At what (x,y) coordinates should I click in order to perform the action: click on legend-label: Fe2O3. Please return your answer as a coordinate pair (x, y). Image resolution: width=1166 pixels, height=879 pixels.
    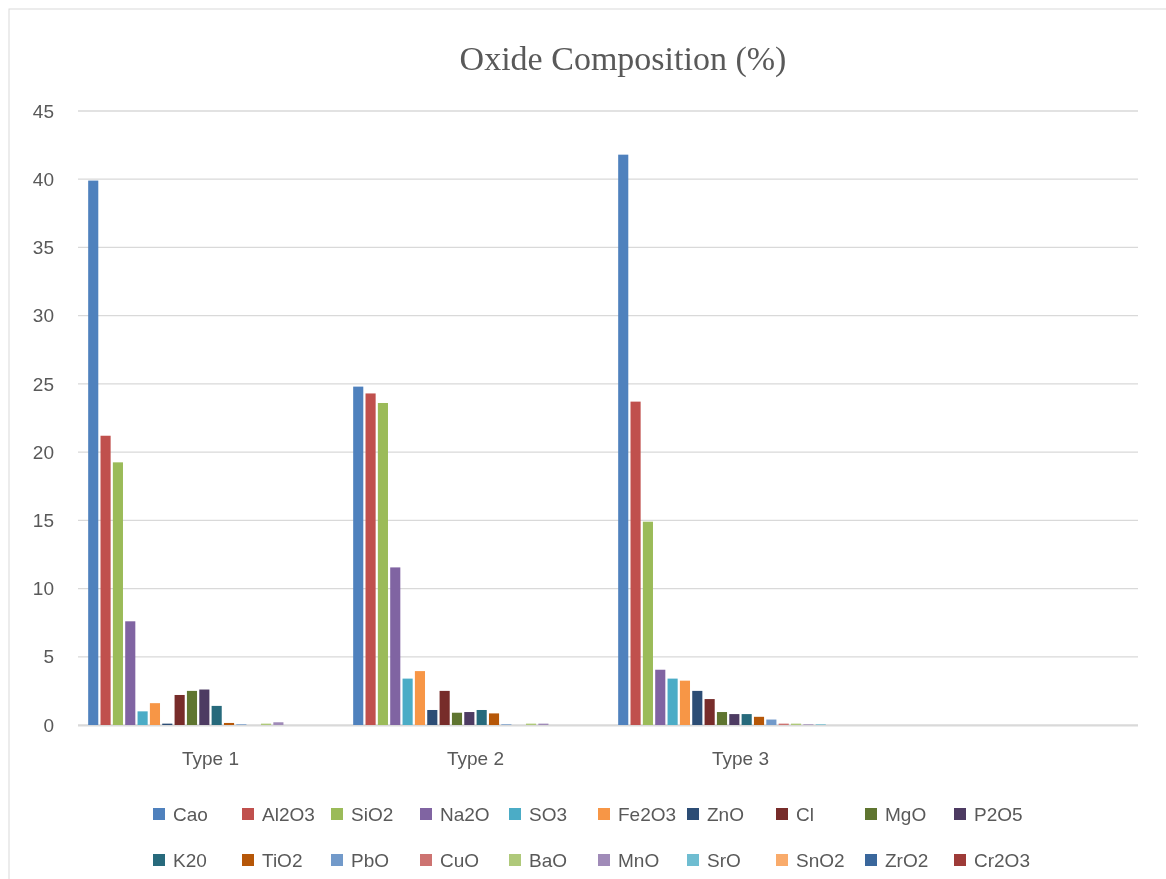
    Looking at the image, I should click on (647, 814).